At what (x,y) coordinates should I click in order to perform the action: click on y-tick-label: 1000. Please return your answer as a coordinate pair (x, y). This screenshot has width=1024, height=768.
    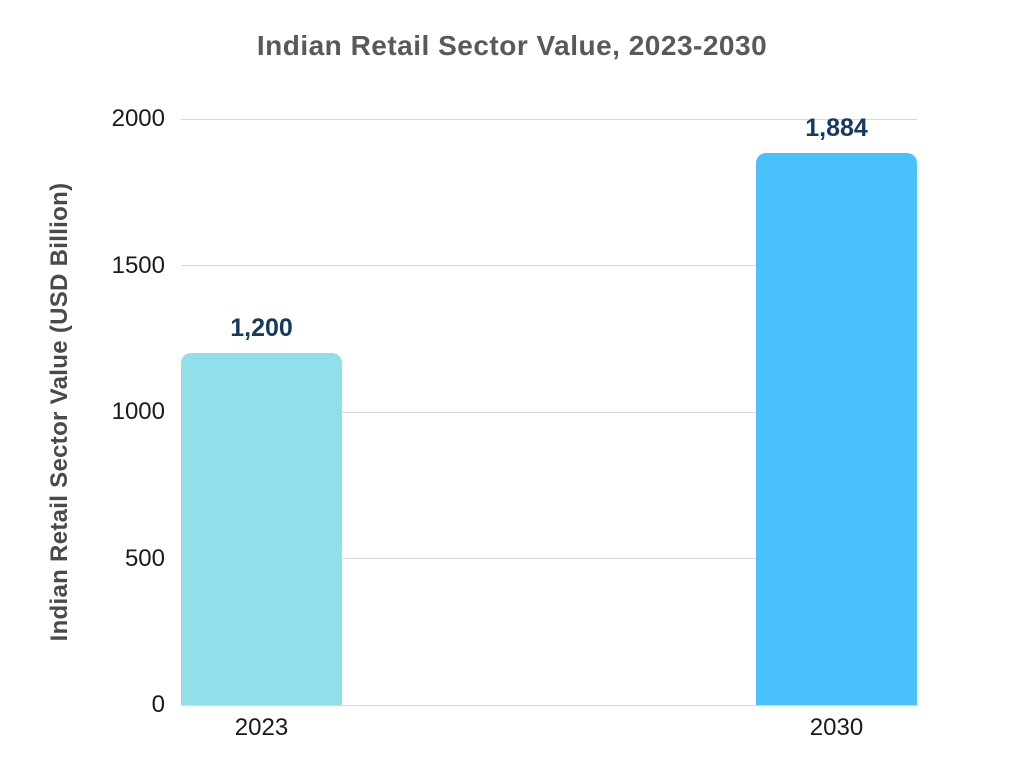
    Looking at the image, I should click on (138, 411).